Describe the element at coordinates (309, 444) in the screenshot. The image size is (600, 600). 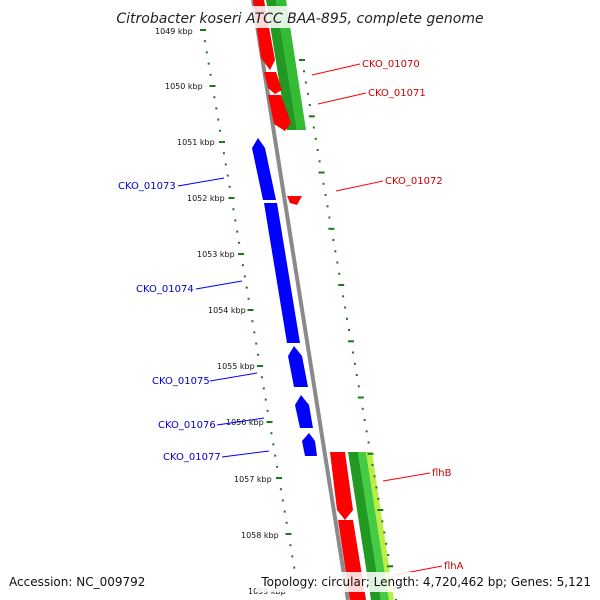
I see `gene-CKO_01077-arrow` at that location.